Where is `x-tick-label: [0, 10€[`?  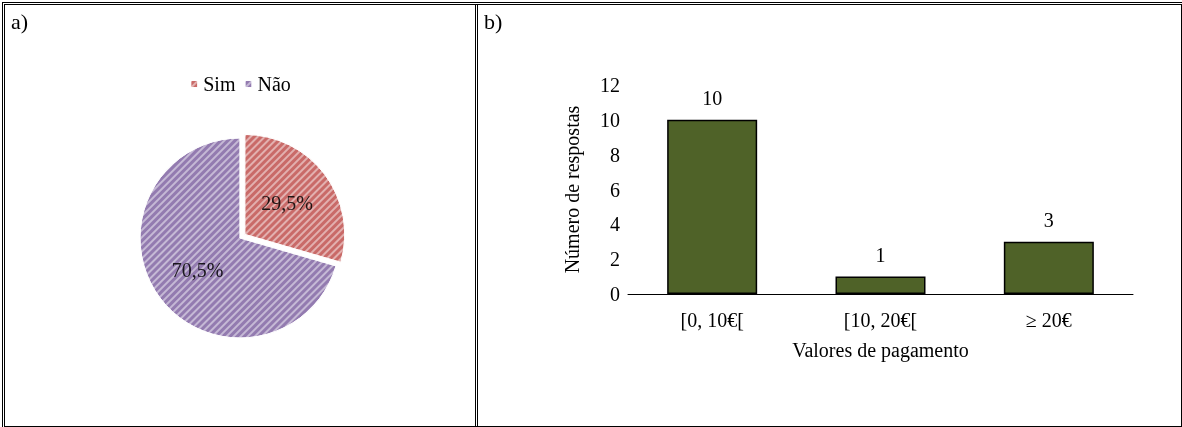 x-tick-label: [0, 10€[ is located at coordinates (712, 320).